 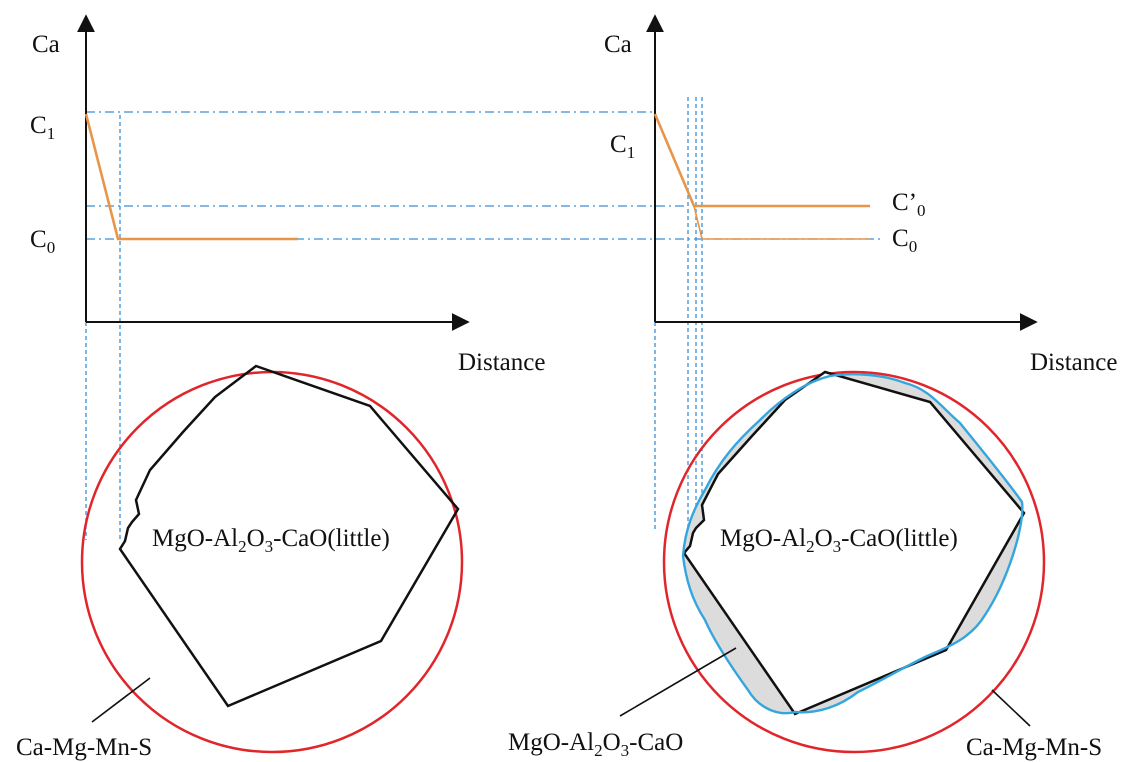 What do you see at coordinates (191, 177) in the screenshot?
I see `left-concentration-profile` at bounding box center [191, 177].